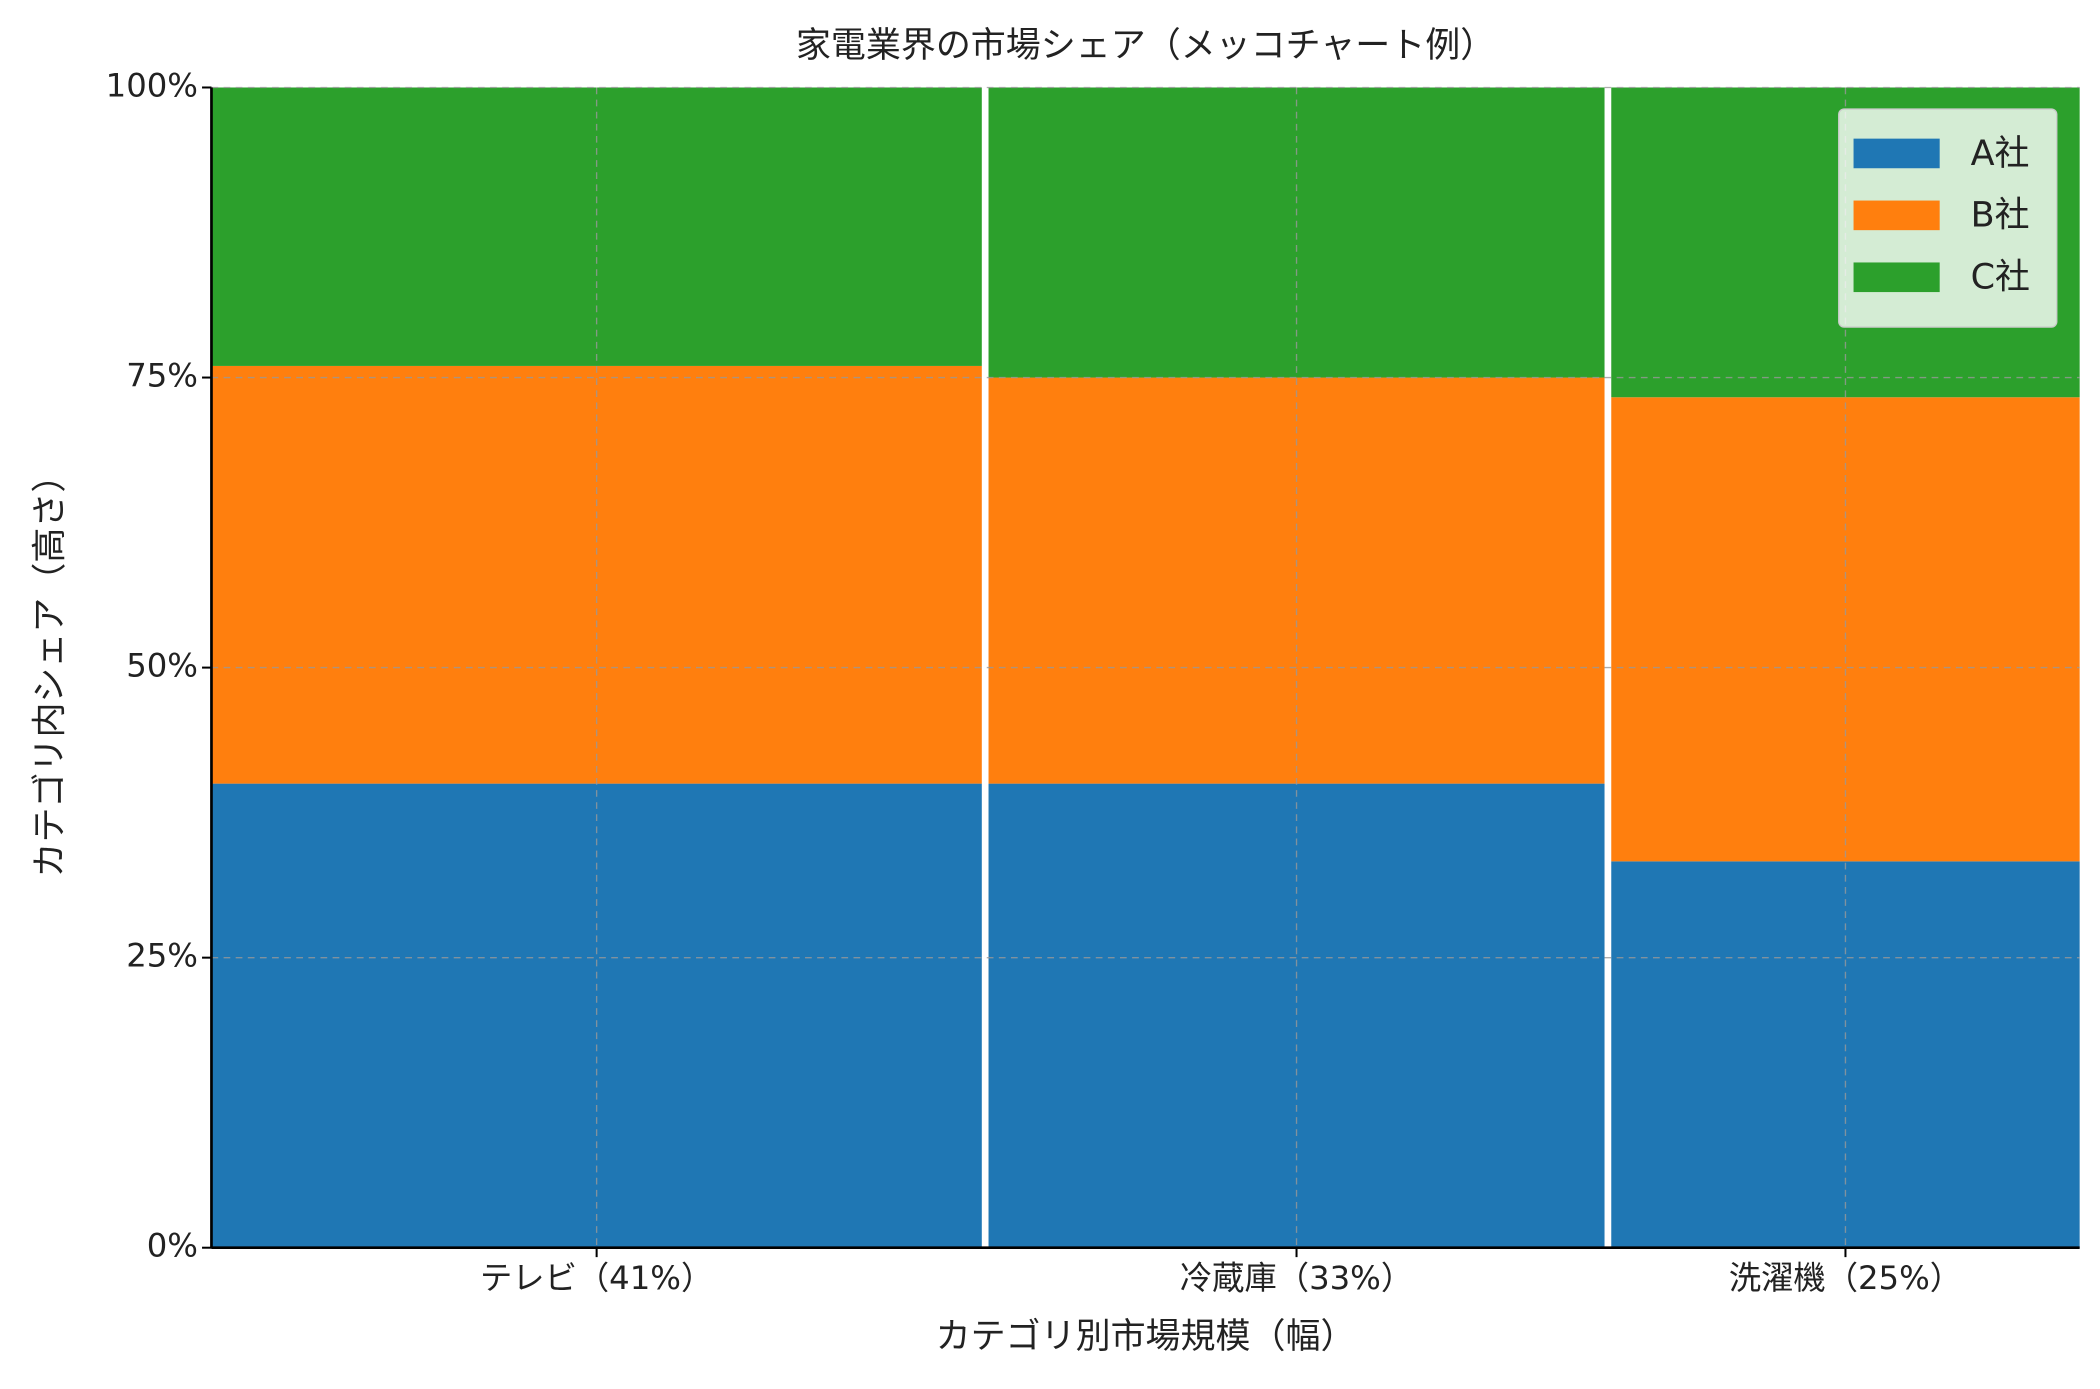 This screenshot has height=1389, width=2100. Describe the element at coordinates (1845, 1278) in the screenshot. I see `x-tick-label: 洗濯機（25%）` at that location.